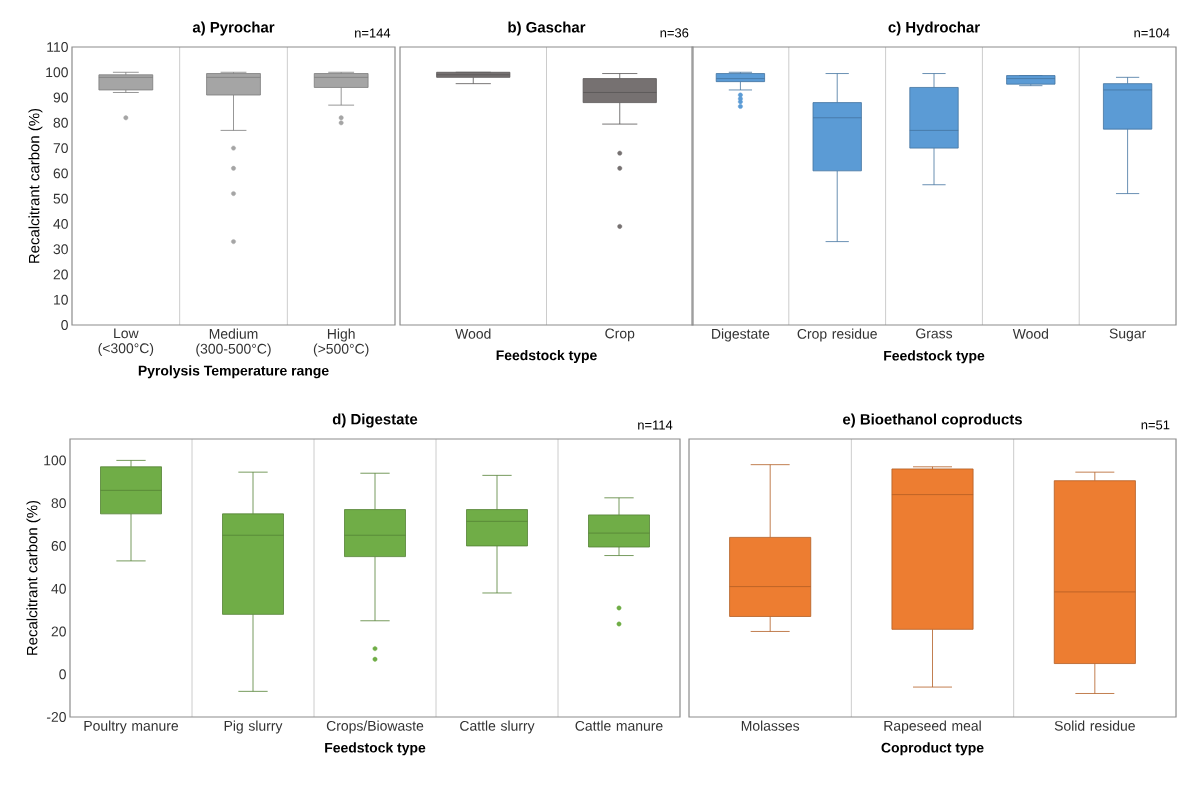  I want to click on y-tick-label: 10, so click(61, 299).